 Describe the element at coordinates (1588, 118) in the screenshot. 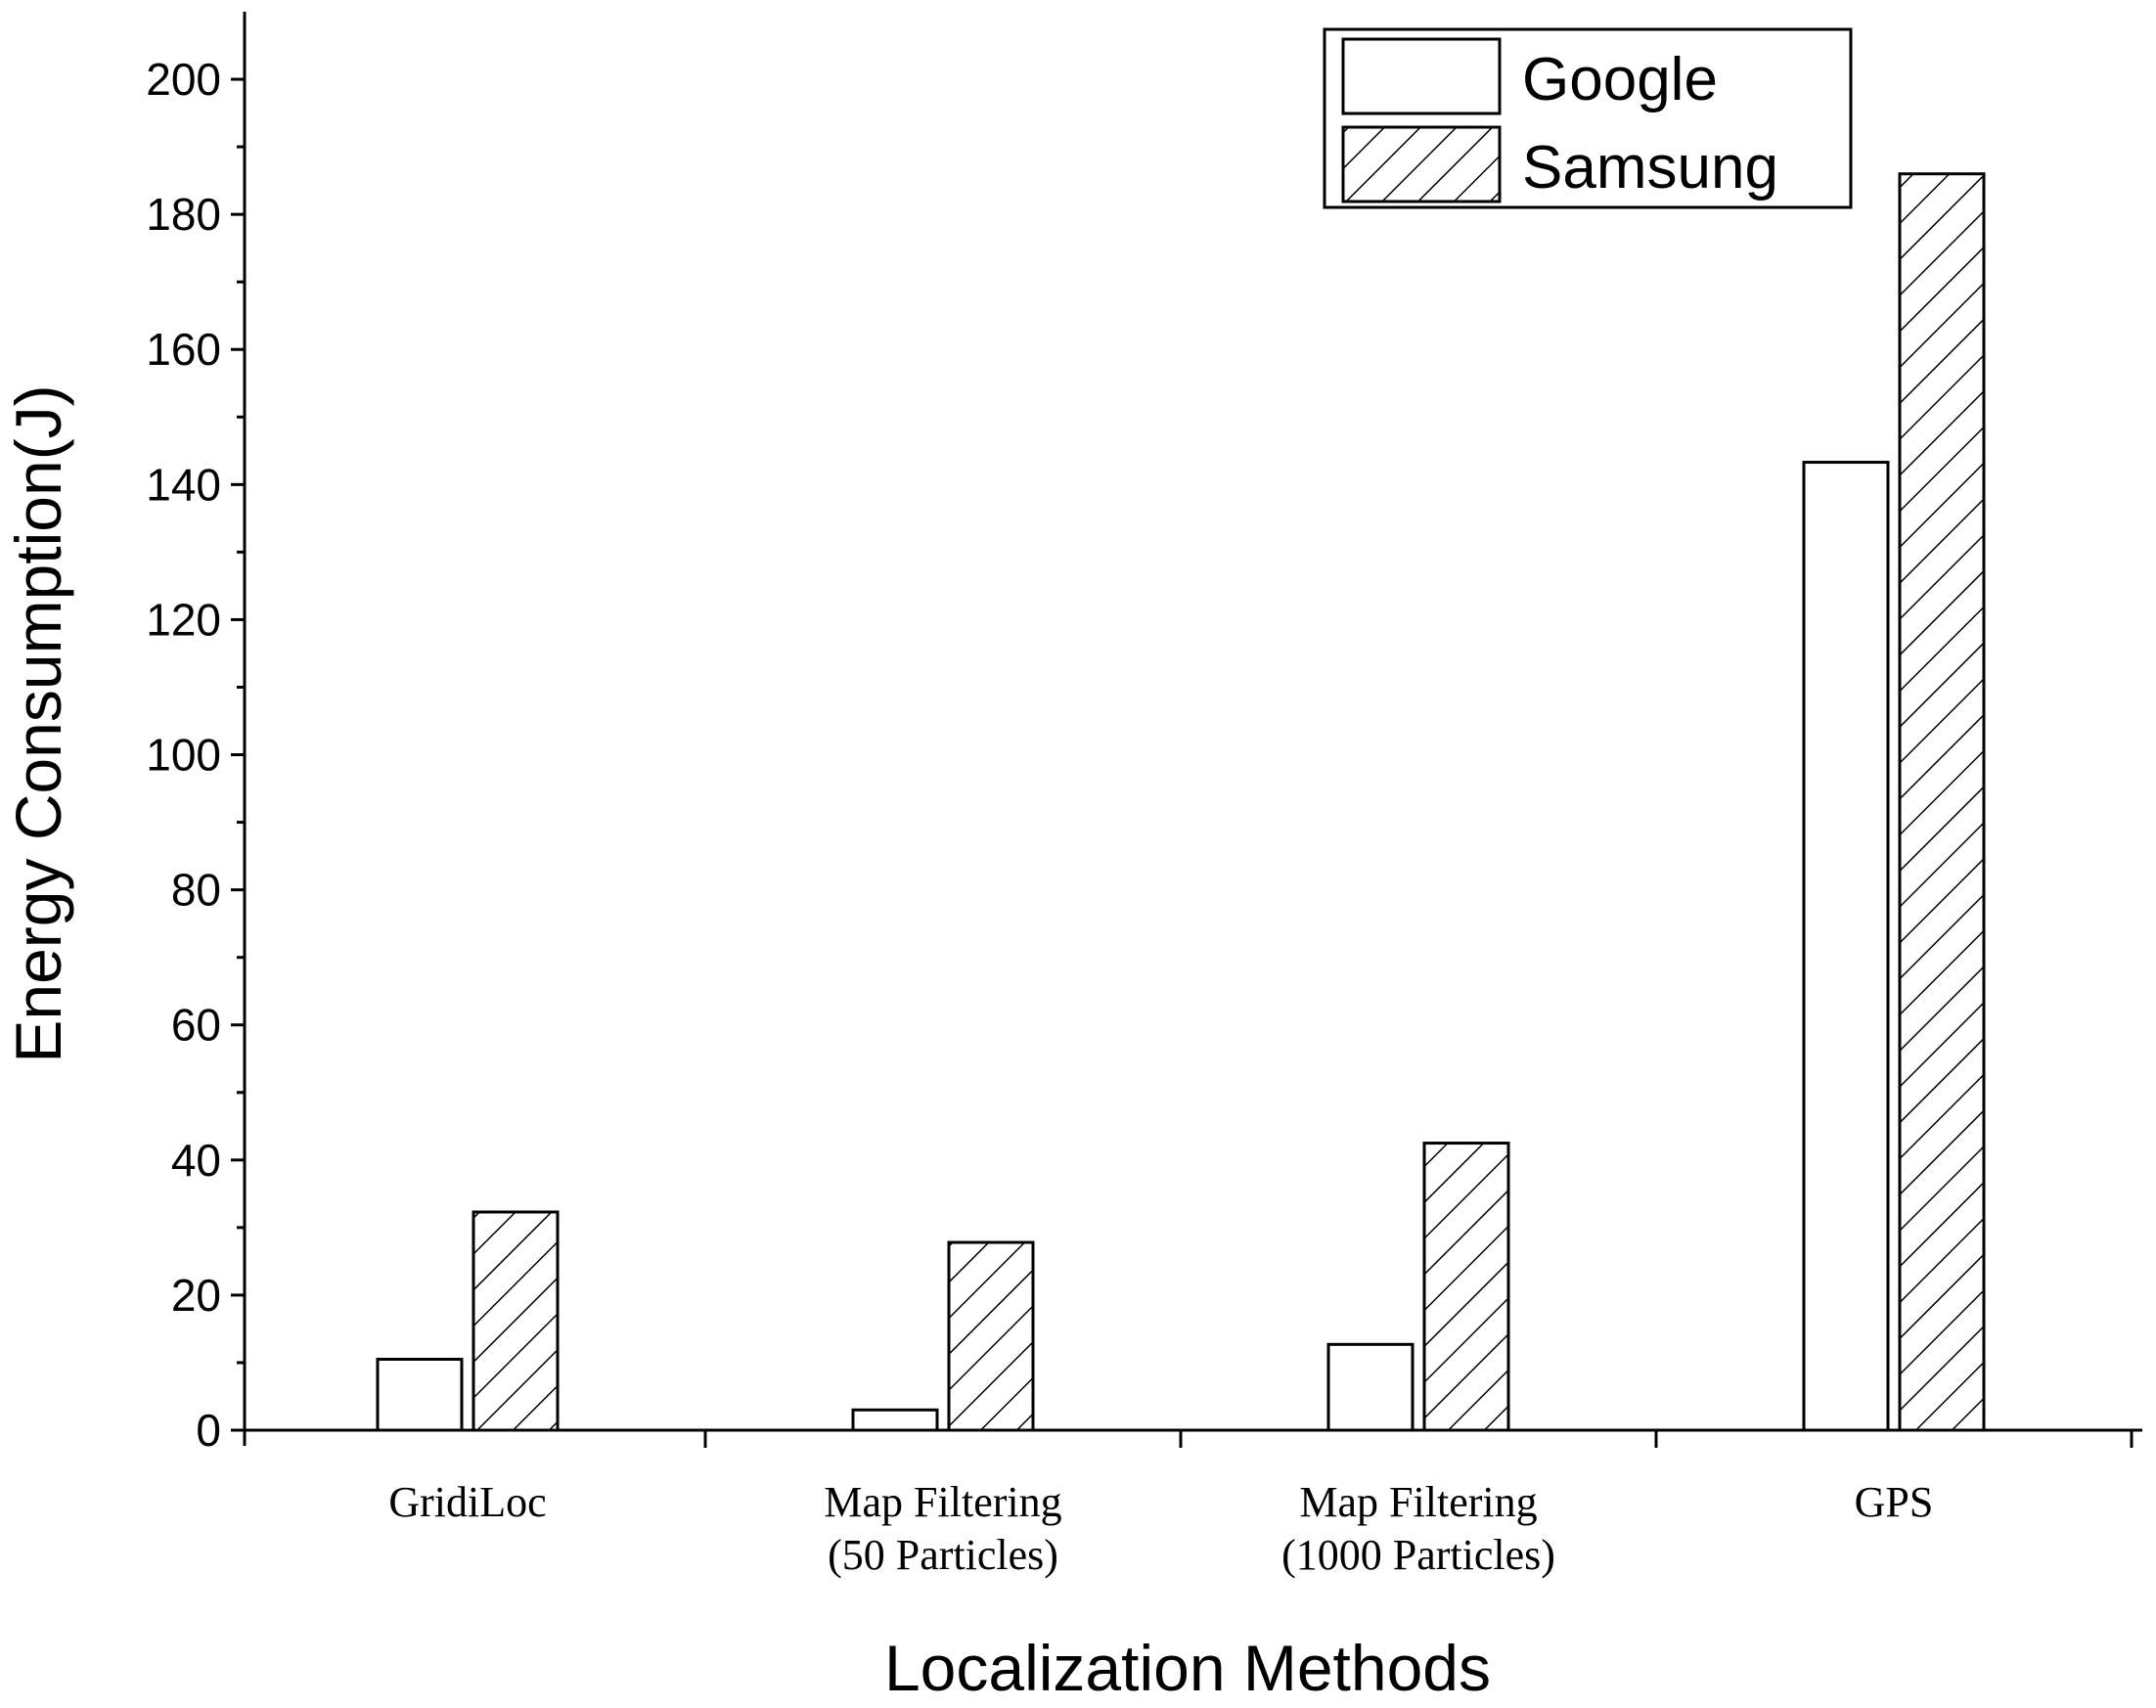

I see `legend: Google Samsung` at that location.